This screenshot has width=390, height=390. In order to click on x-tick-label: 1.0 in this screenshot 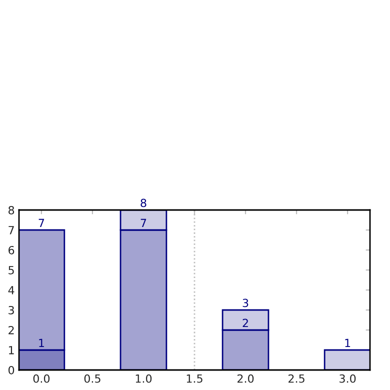, I will do `click(144, 378)`.